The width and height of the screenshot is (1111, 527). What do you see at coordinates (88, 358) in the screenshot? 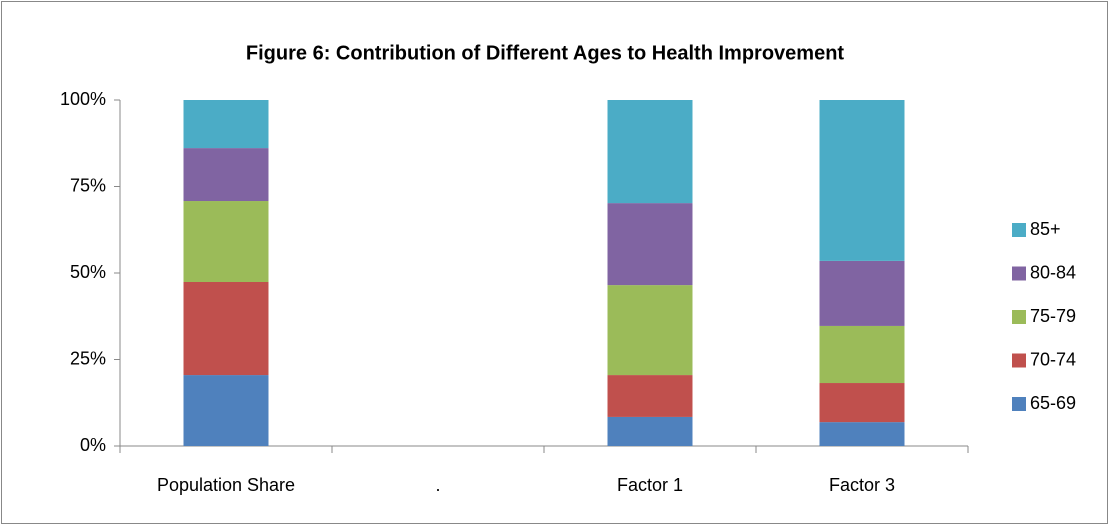
I see `y-tick-label: 25%` at bounding box center [88, 358].